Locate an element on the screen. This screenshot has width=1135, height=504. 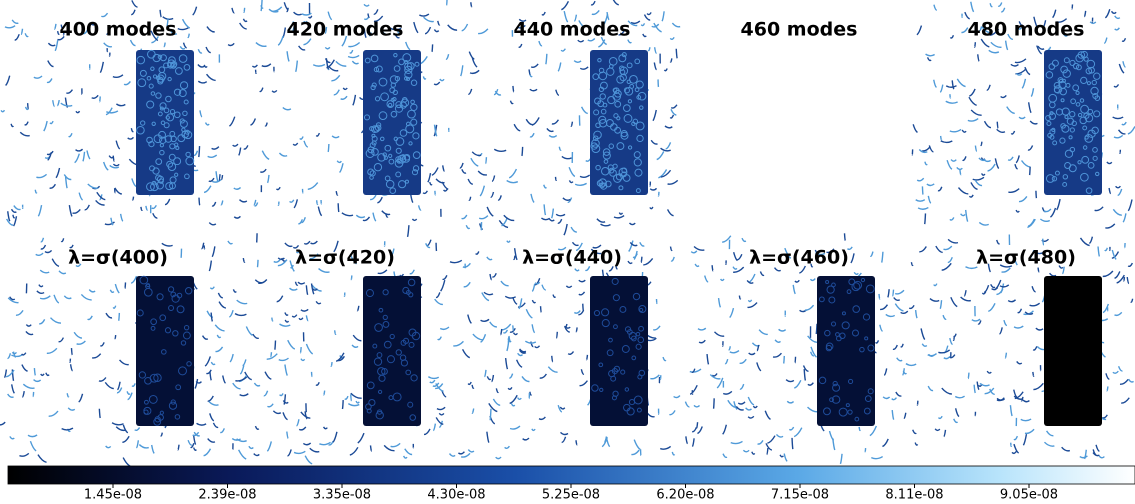
panel: λ=σ(440) is located at coordinates (565, 350).